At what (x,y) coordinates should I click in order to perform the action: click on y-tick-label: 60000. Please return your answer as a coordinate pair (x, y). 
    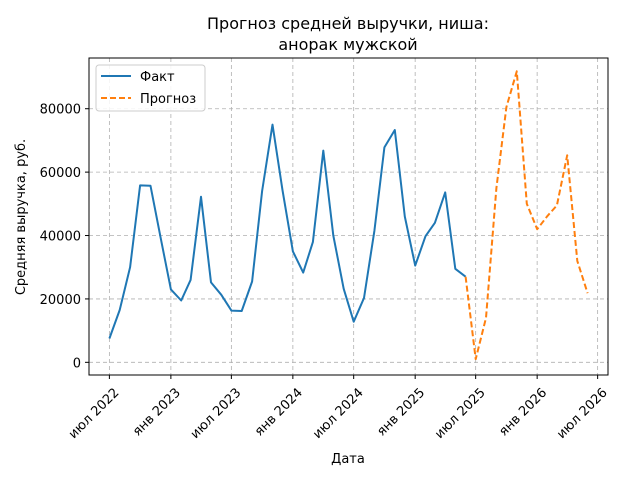
    Looking at the image, I should click on (60, 173).